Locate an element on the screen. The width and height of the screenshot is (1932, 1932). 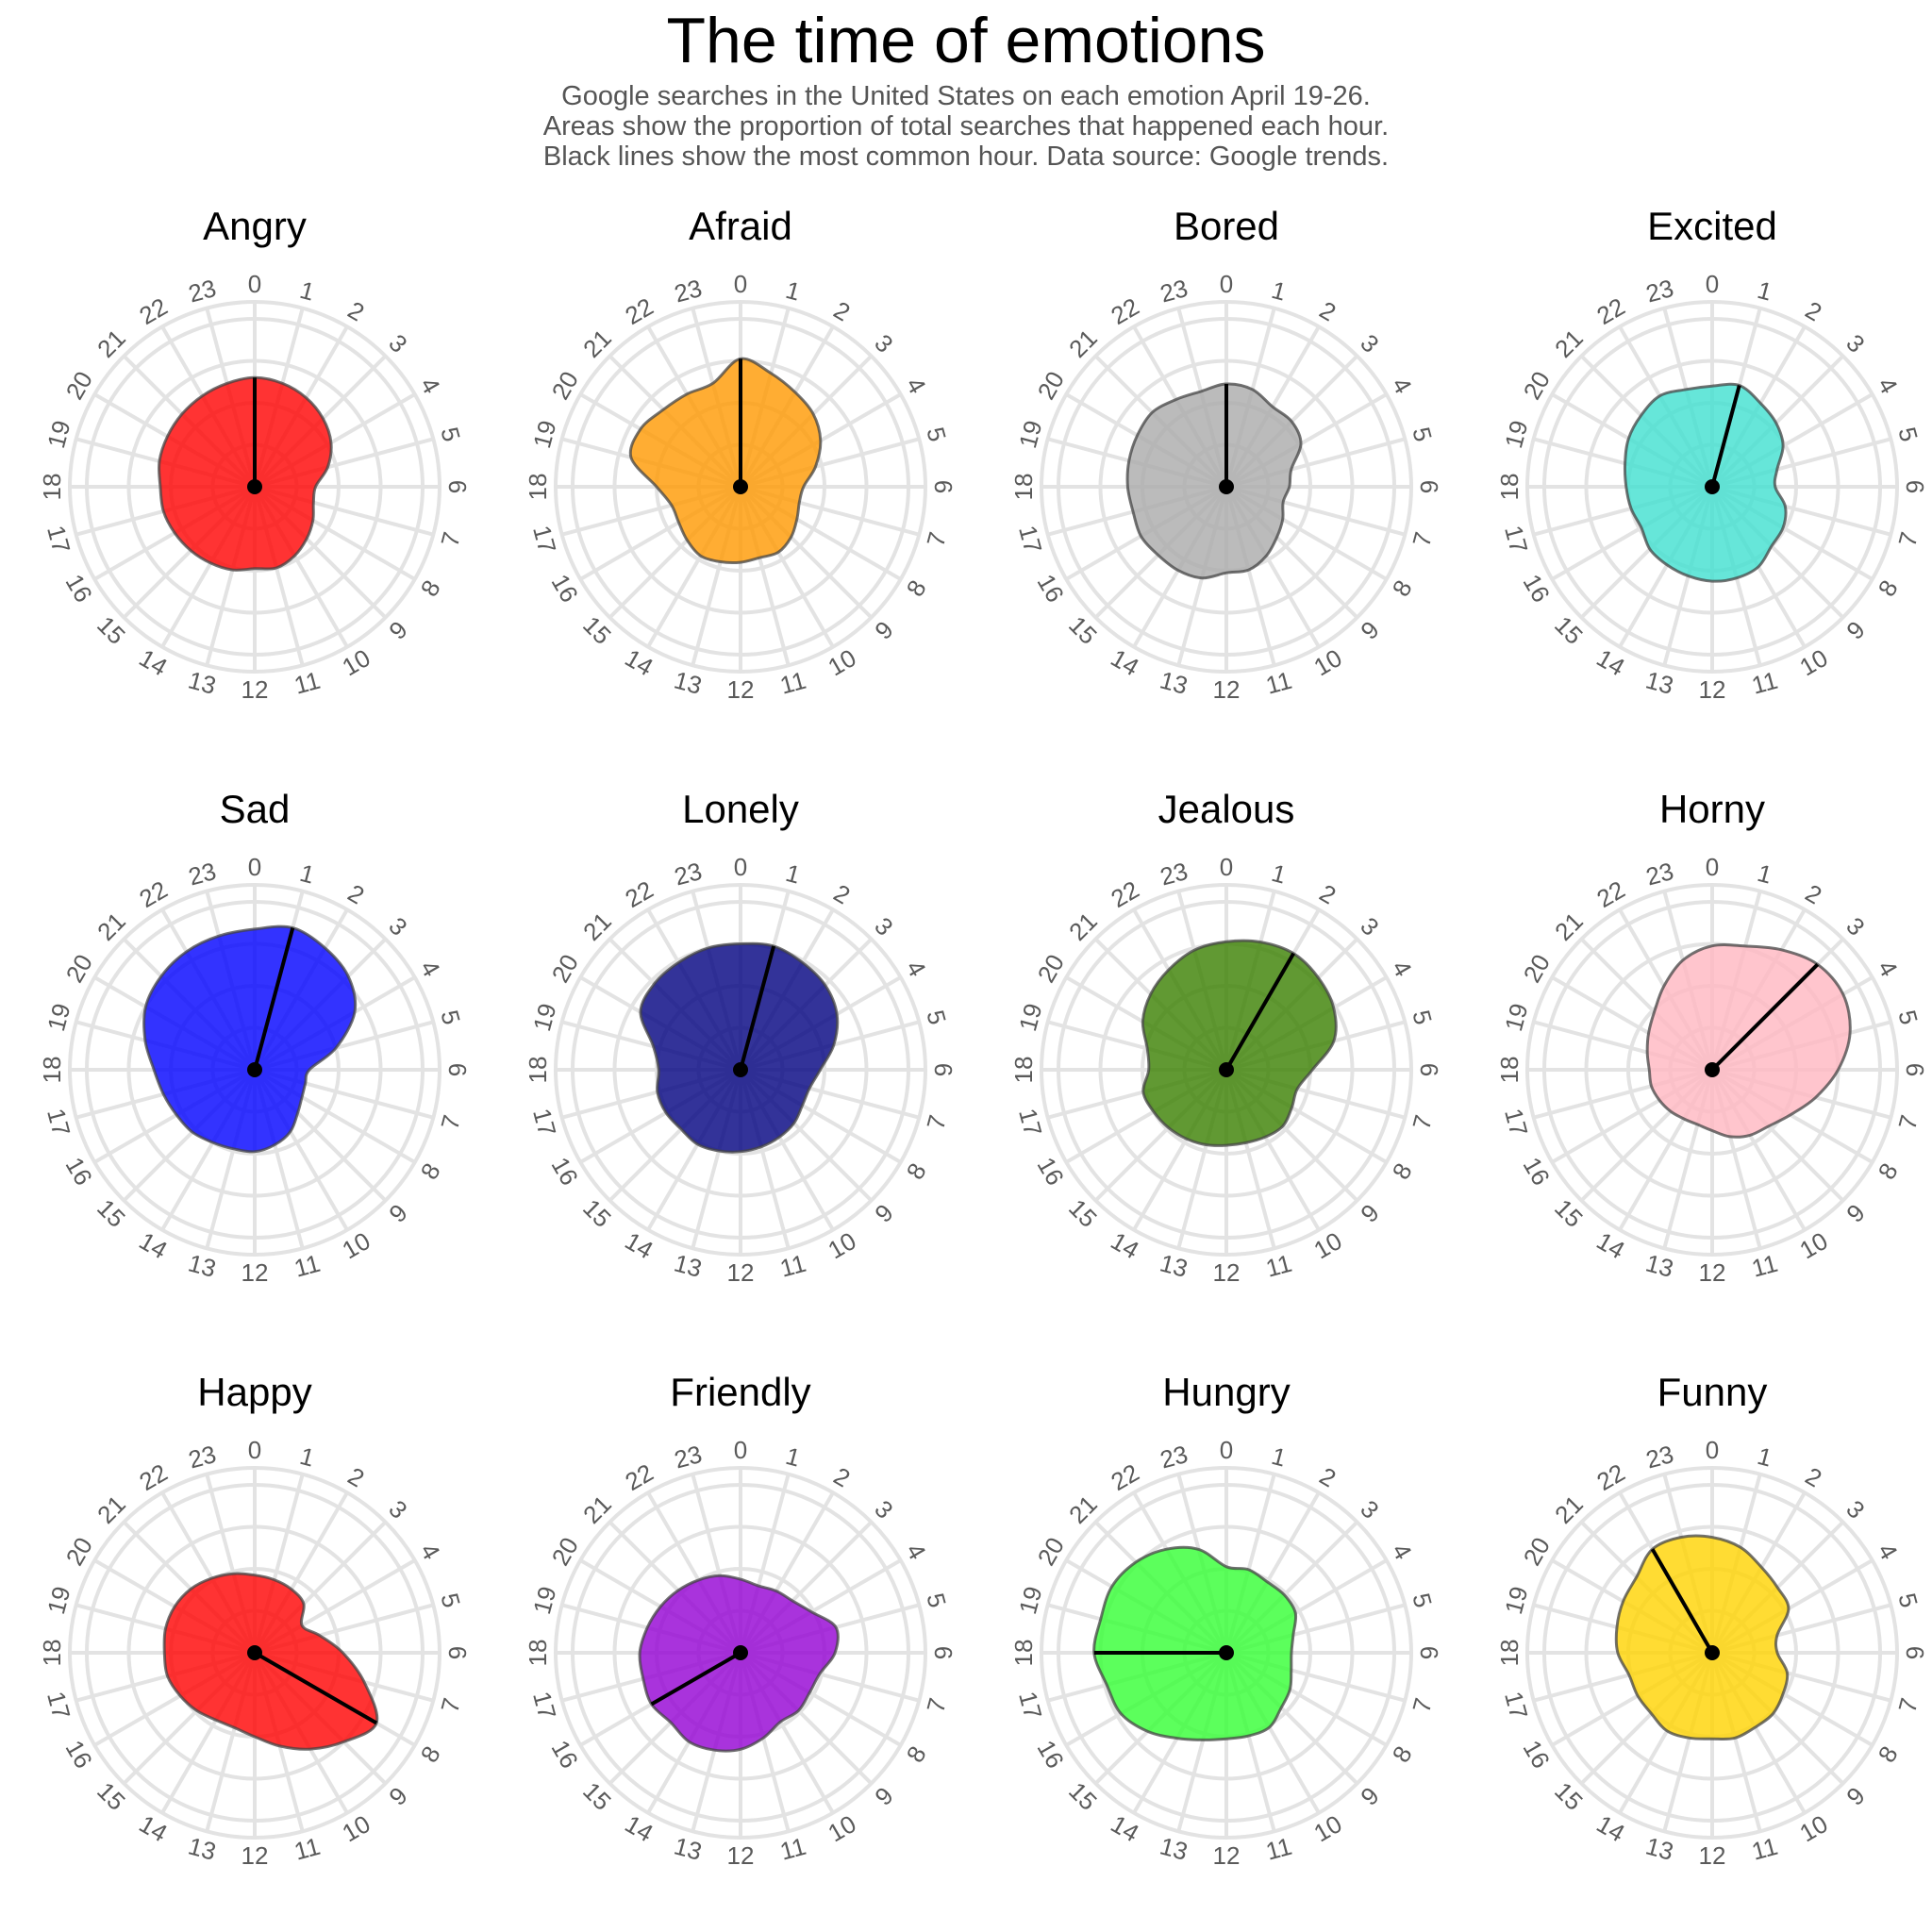
hour-tick-label: 2 is located at coordinates (1814, 893).